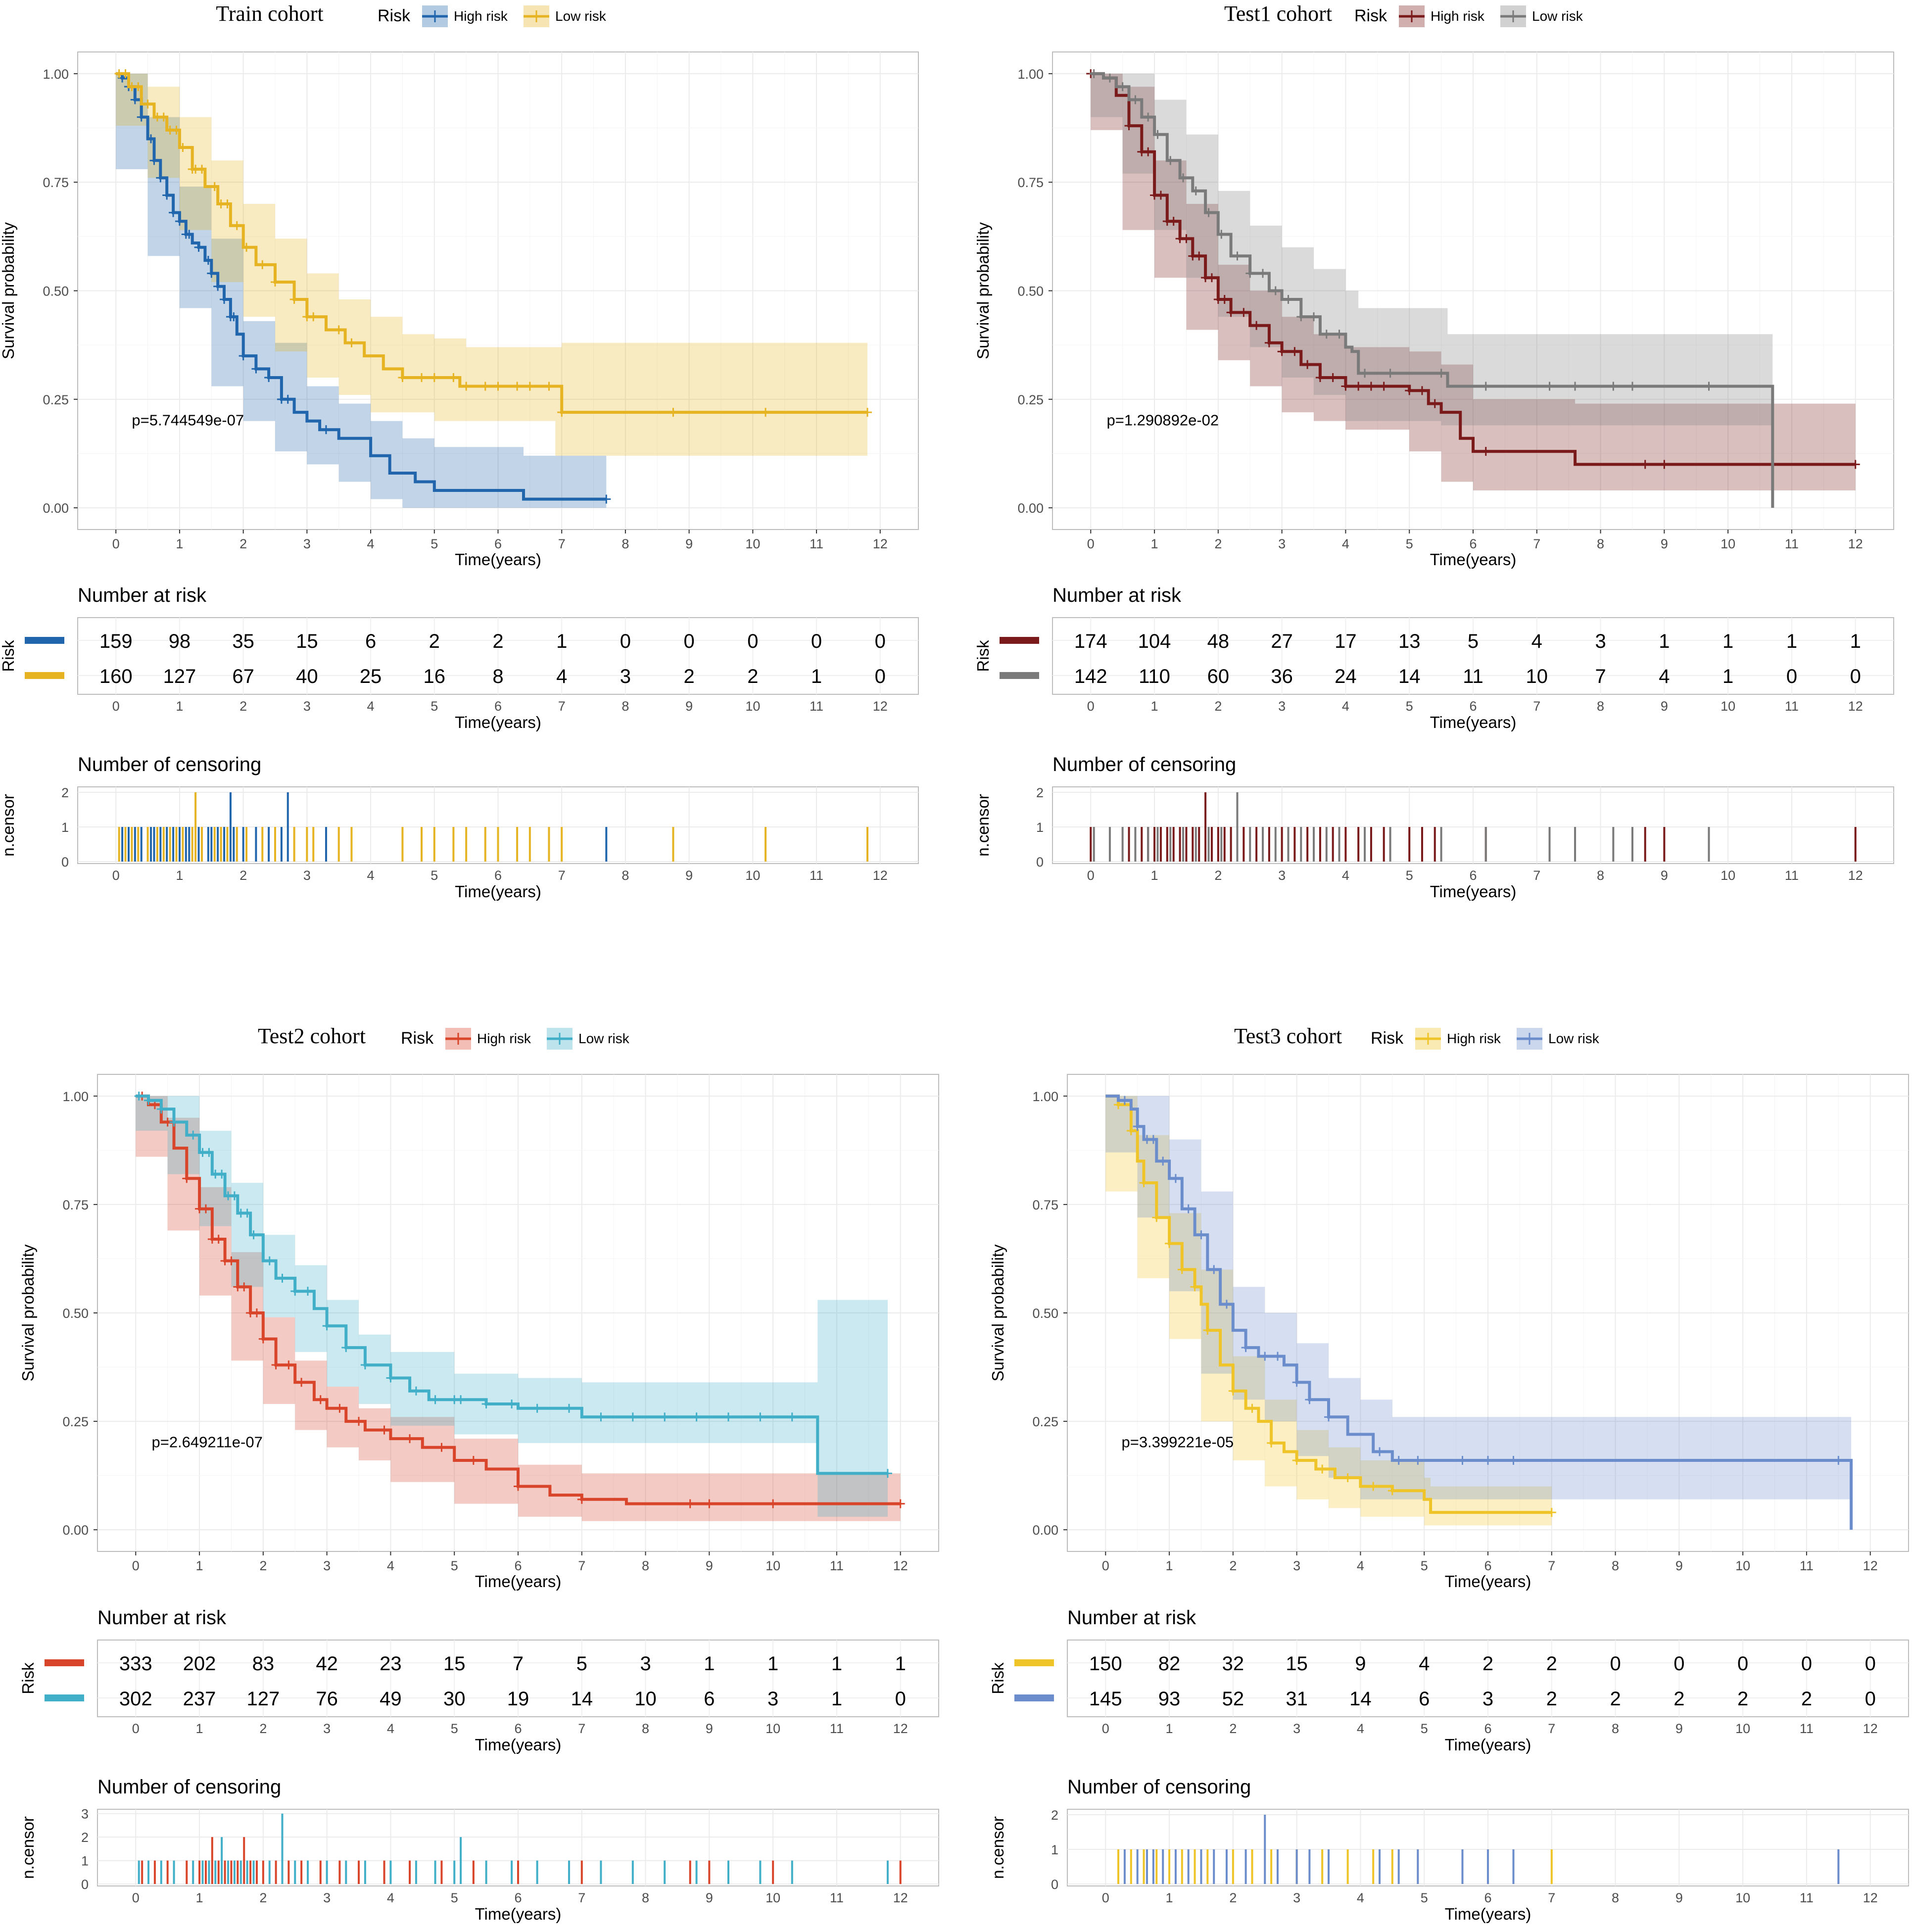 This screenshot has height=1932, width=1912. Describe the element at coordinates (28, 1312) in the screenshot. I see `y-axis-label: Survival probability` at that location.